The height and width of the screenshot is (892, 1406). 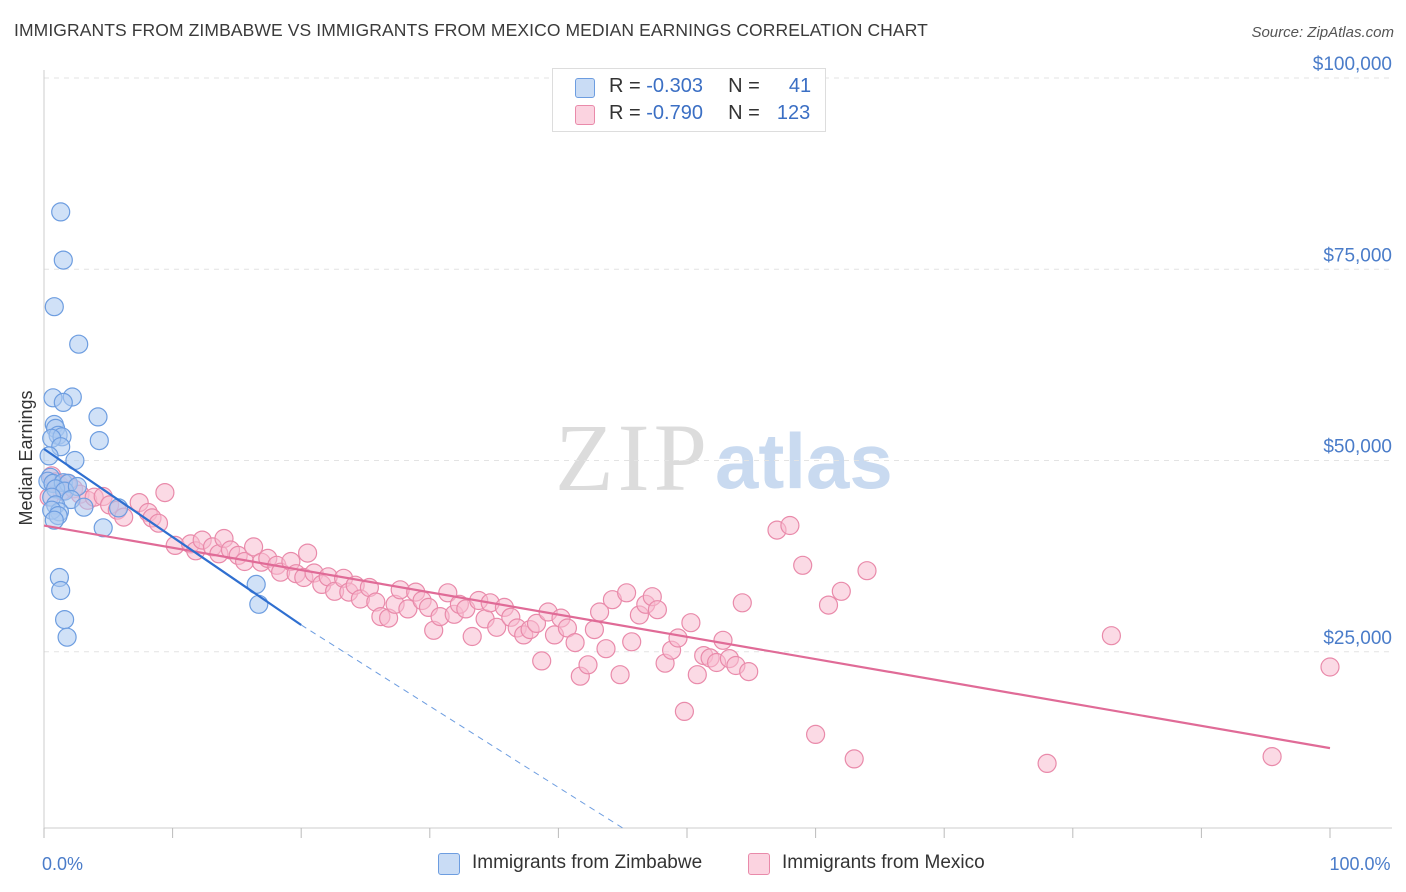 I want to click on correlation-legend: R = -0.303 N = 41 R = -0.790 N = 123, so click(x=689, y=100).